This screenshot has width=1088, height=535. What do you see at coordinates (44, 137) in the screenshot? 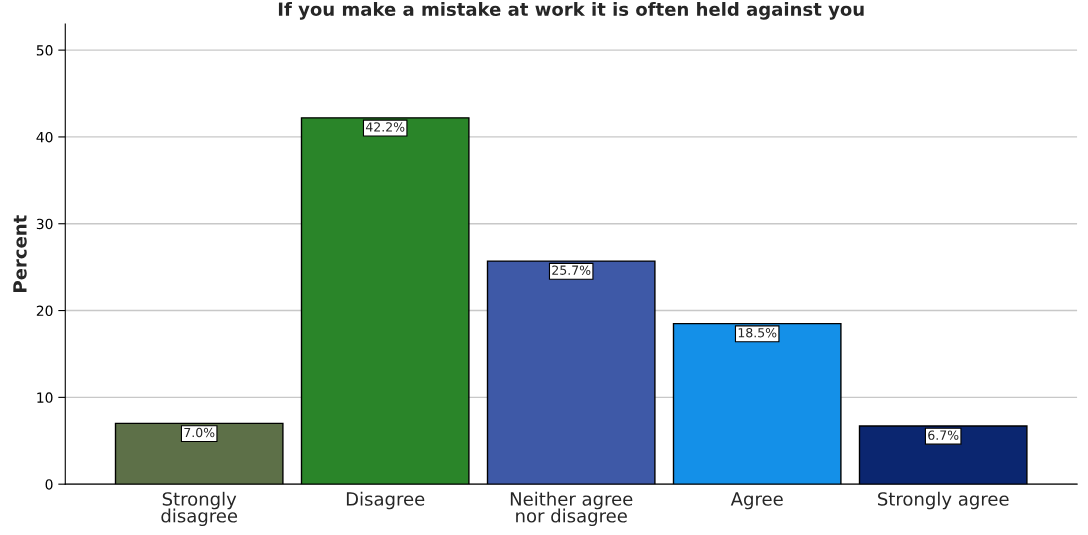
I see `y-tick-label: 40` at bounding box center [44, 137].